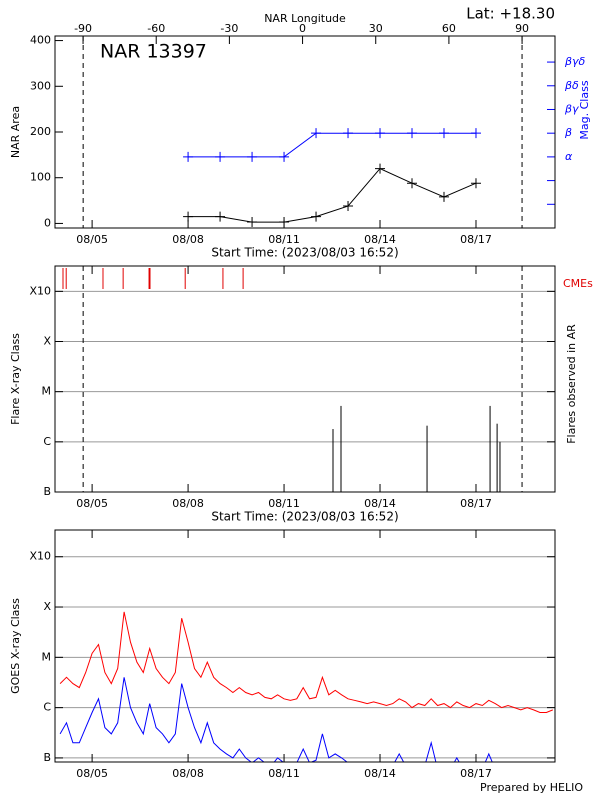 This screenshot has height=800, width=600. Describe the element at coordinates (15, 646) in the screenshot. I see `y-axis-label: GOES X-ray Class` at that location.